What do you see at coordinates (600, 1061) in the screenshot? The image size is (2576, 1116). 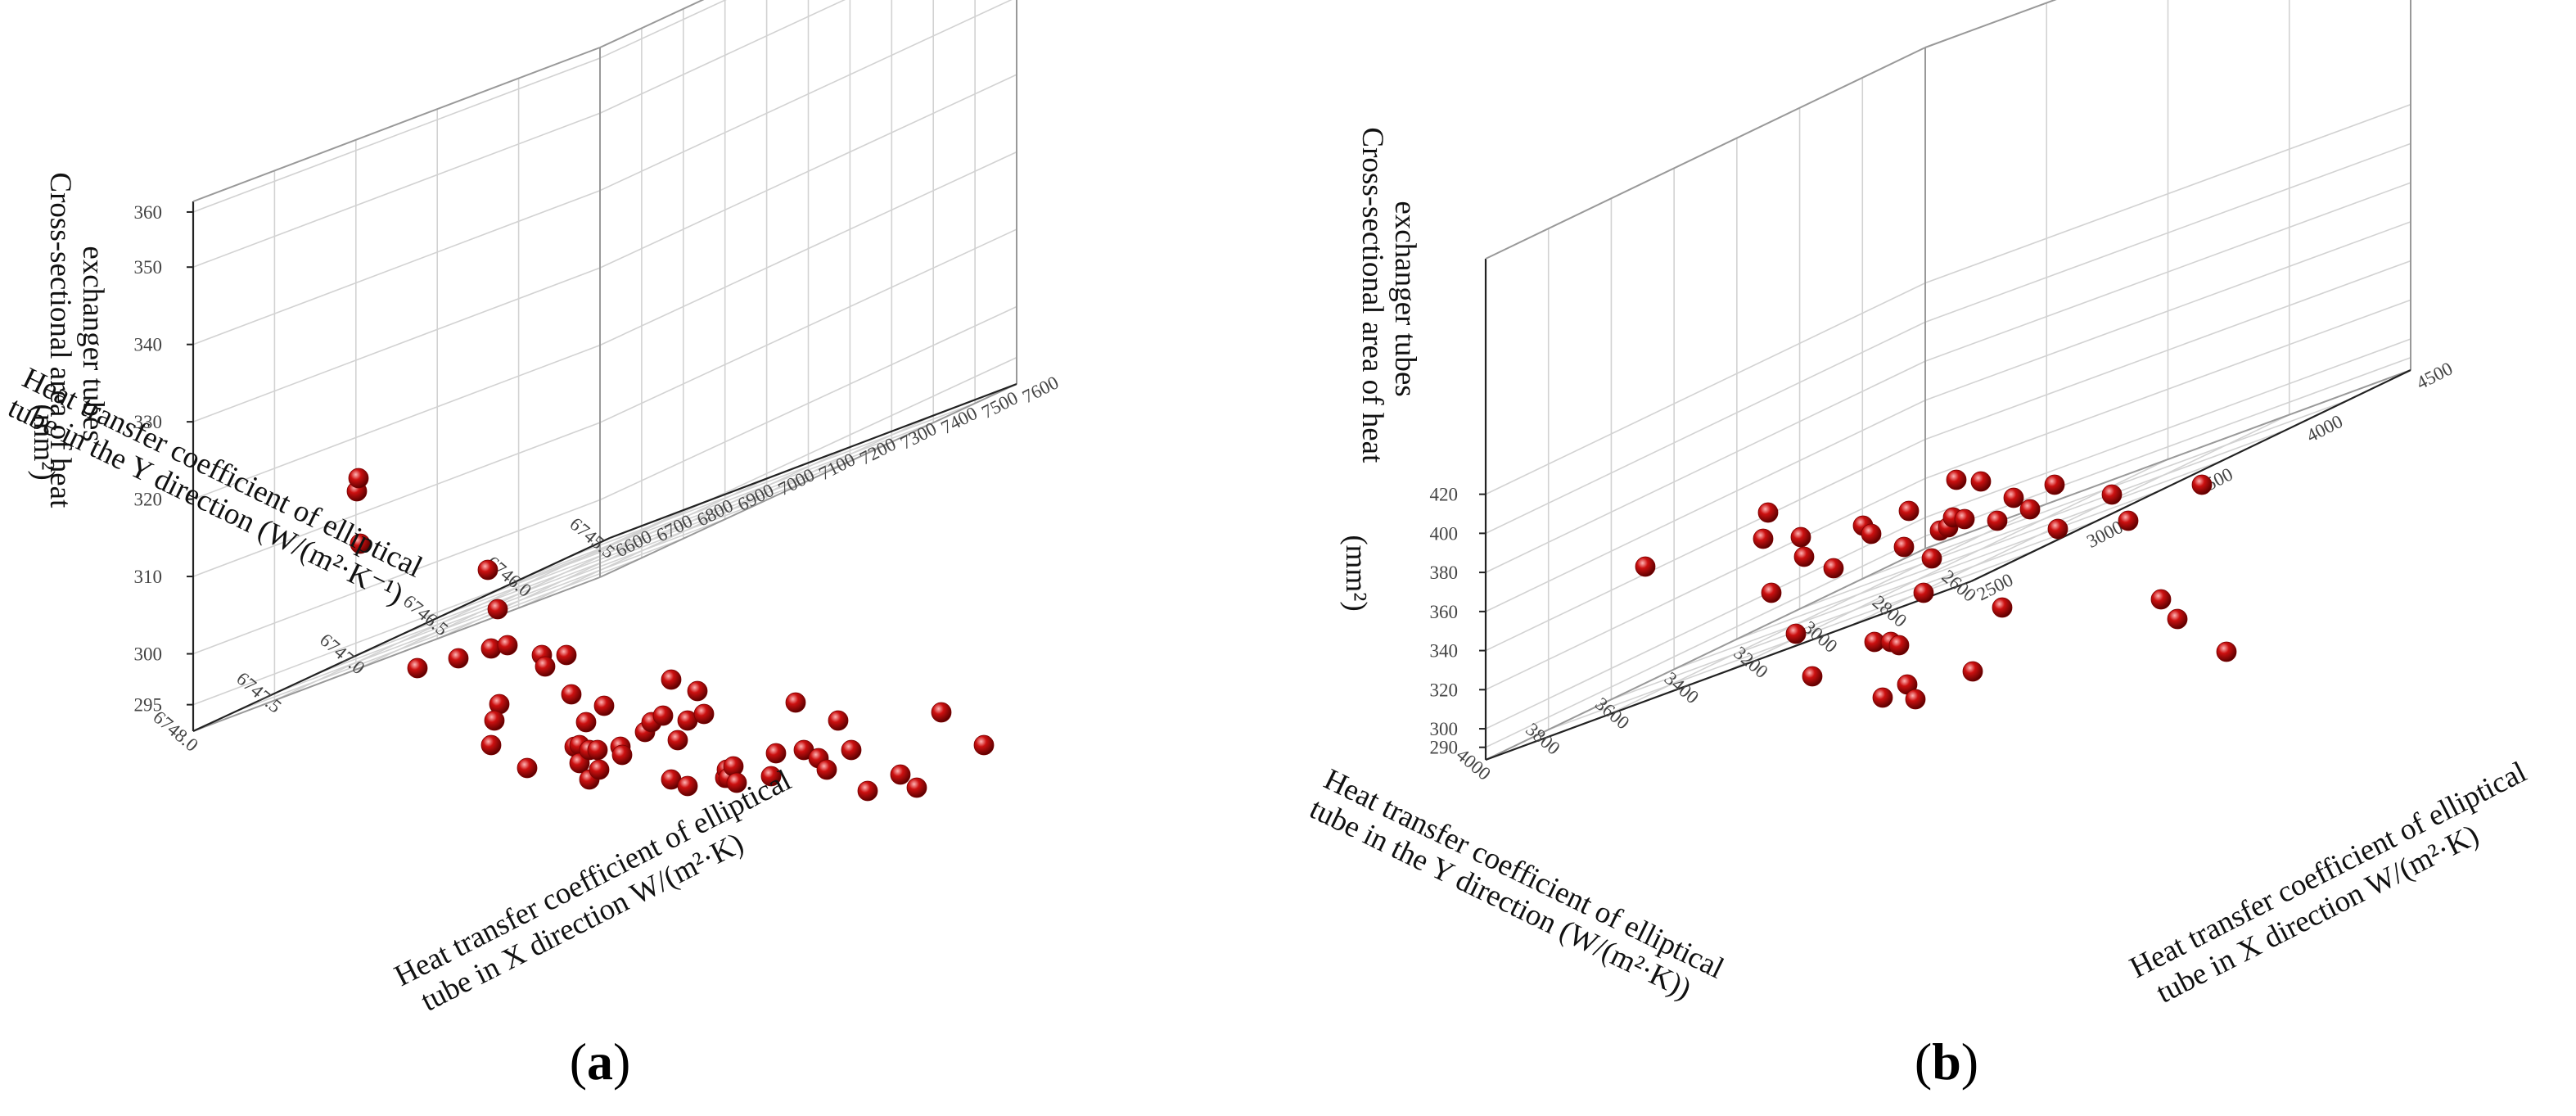 I see `panel-a-label: (a)` at bounding box center [600, 1061].